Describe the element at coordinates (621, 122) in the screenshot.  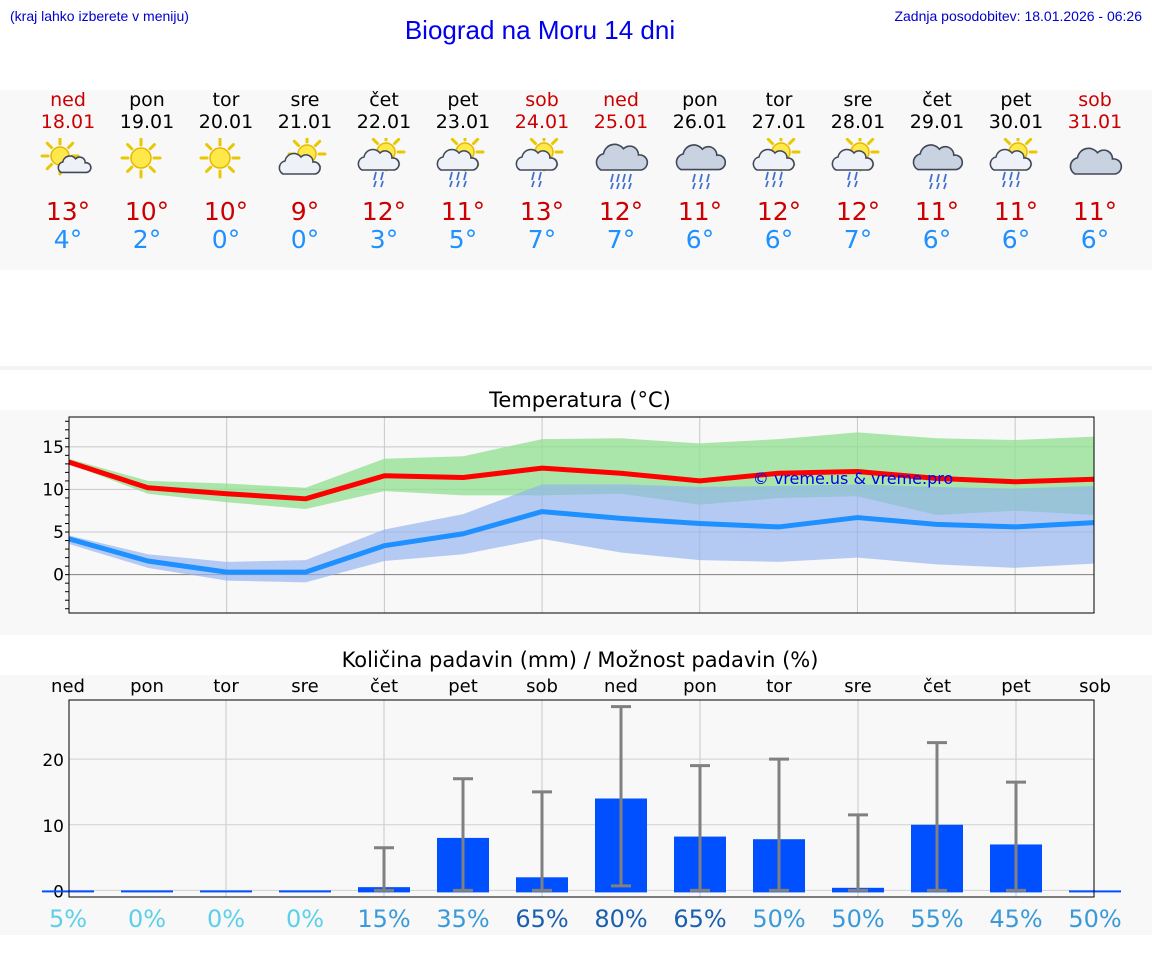
I see `day-date: 25.01` at that location.